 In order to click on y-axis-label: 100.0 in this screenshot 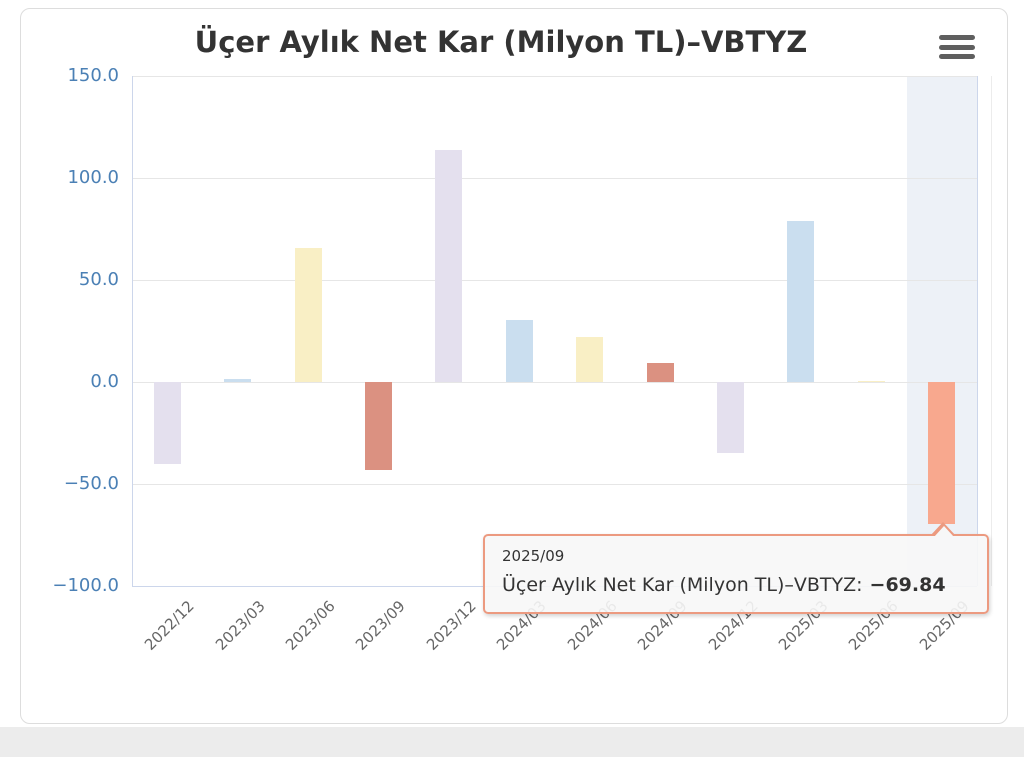, I will do `click(93, 177)`.